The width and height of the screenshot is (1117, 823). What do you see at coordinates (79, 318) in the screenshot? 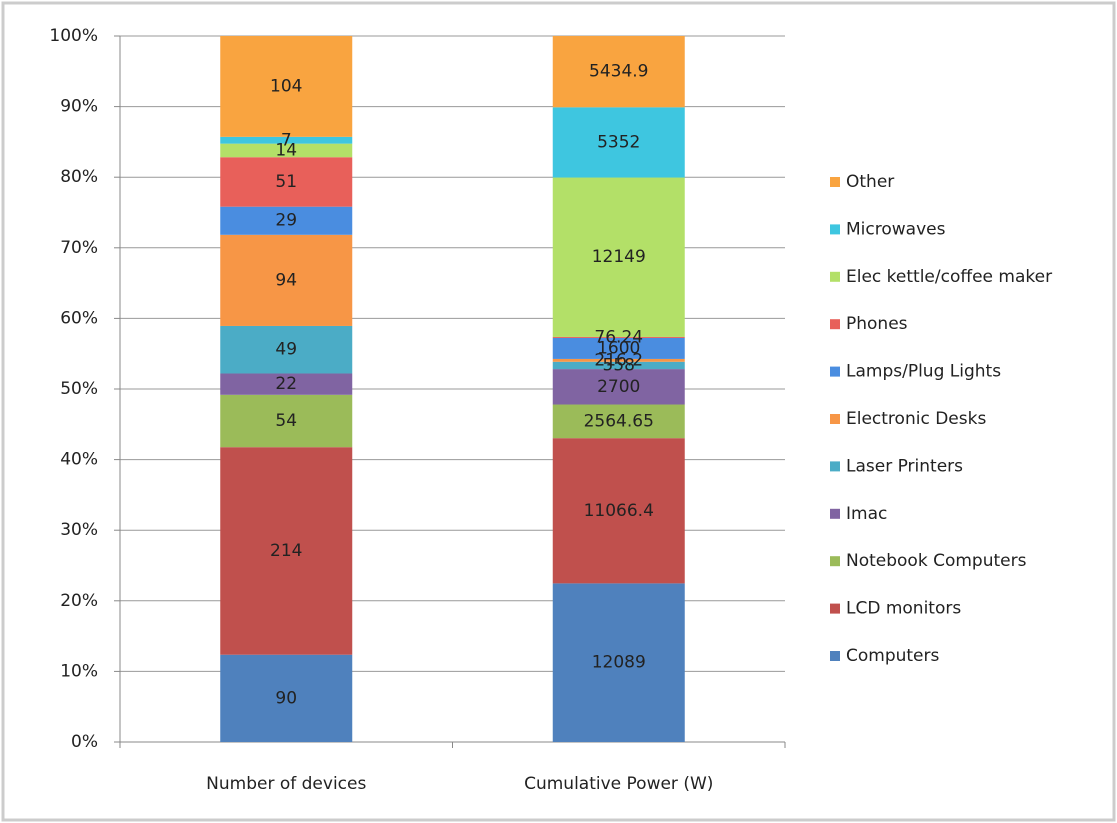
I see `y-tick-label: 60%` at bounding box center [79, 318].